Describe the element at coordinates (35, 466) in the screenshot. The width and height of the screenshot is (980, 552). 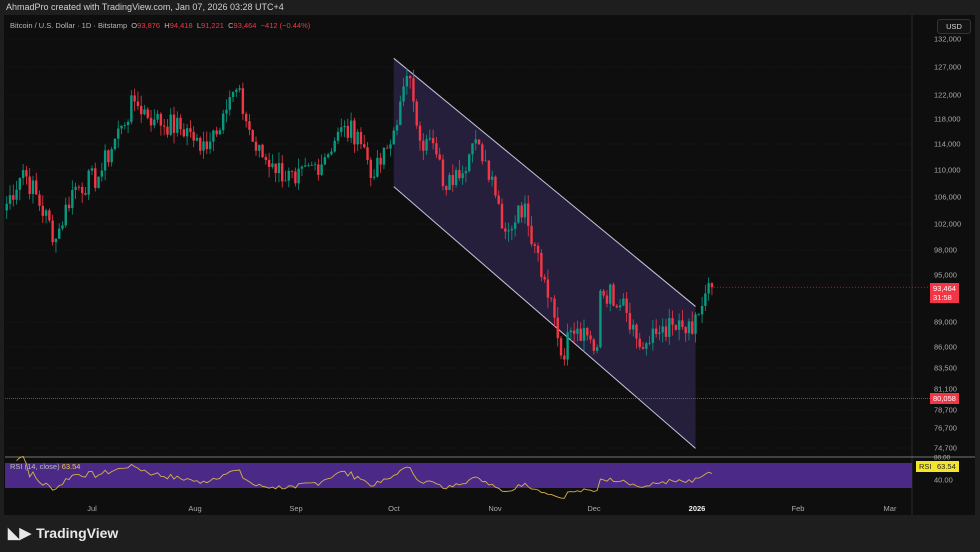
I see `rsi-label: RSI (14, close)` at that location.